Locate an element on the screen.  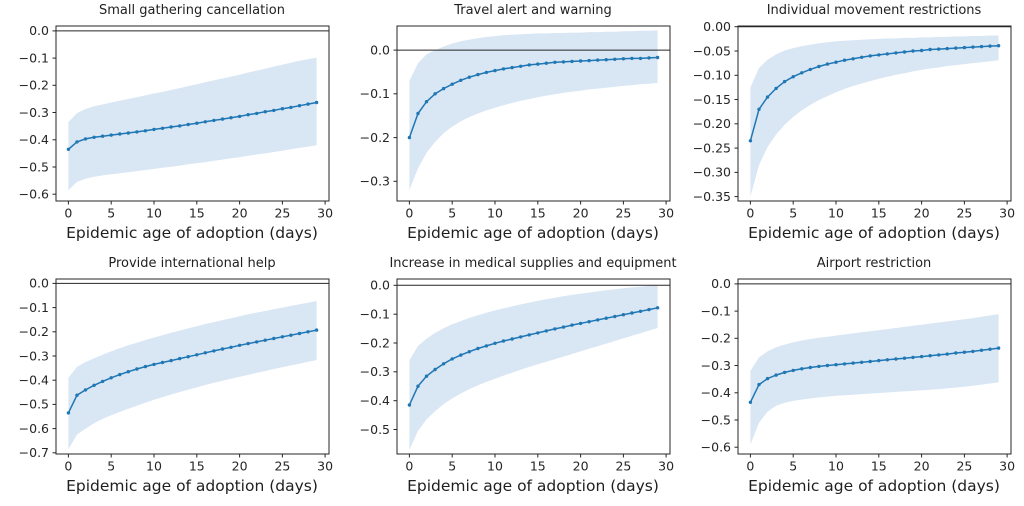
y-tick-label: 0.00 is located at coordinates (717, 28).